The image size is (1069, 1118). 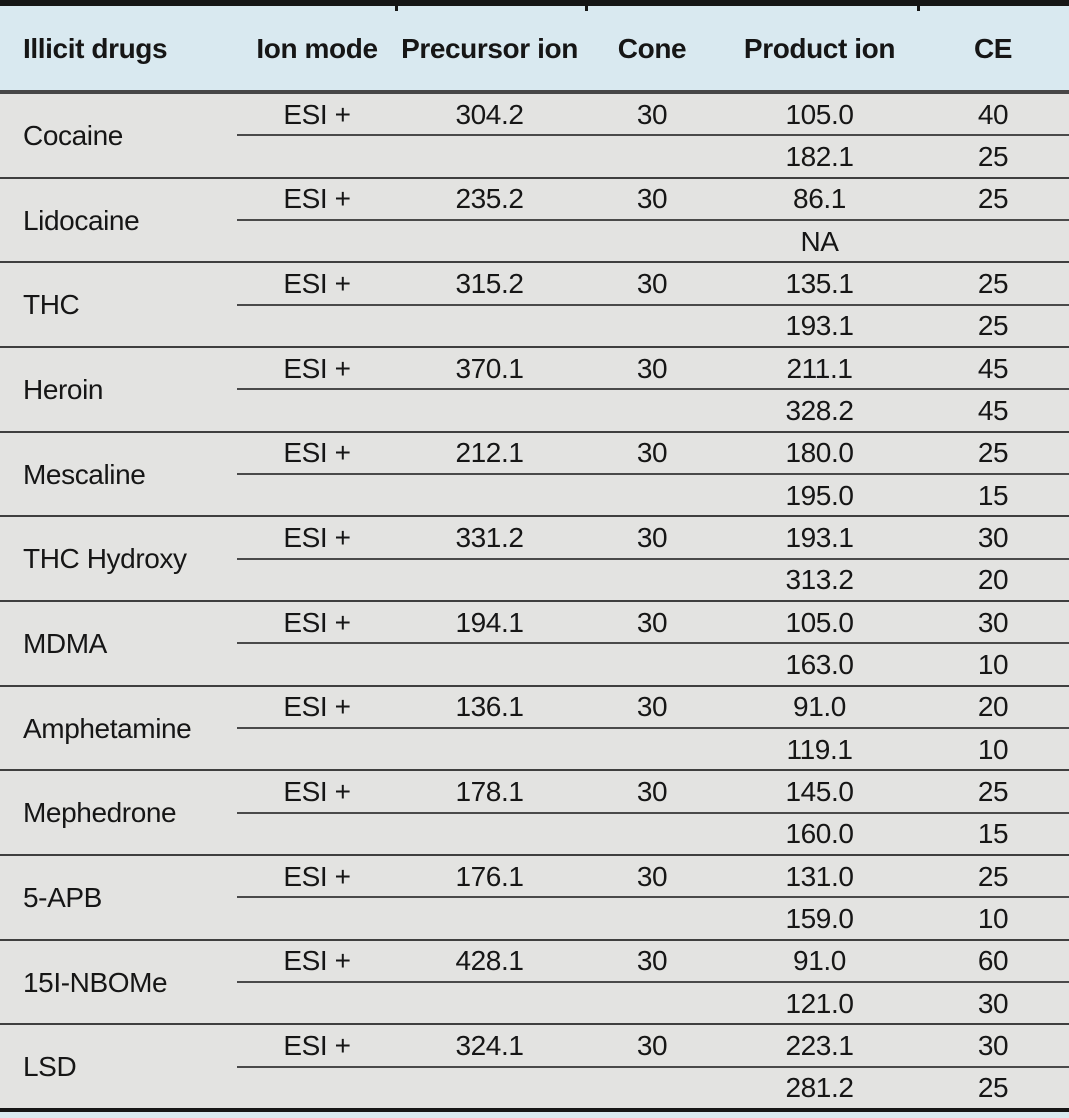 I want to click on transition-row: 159.0 10, so click(x=653, y=918).